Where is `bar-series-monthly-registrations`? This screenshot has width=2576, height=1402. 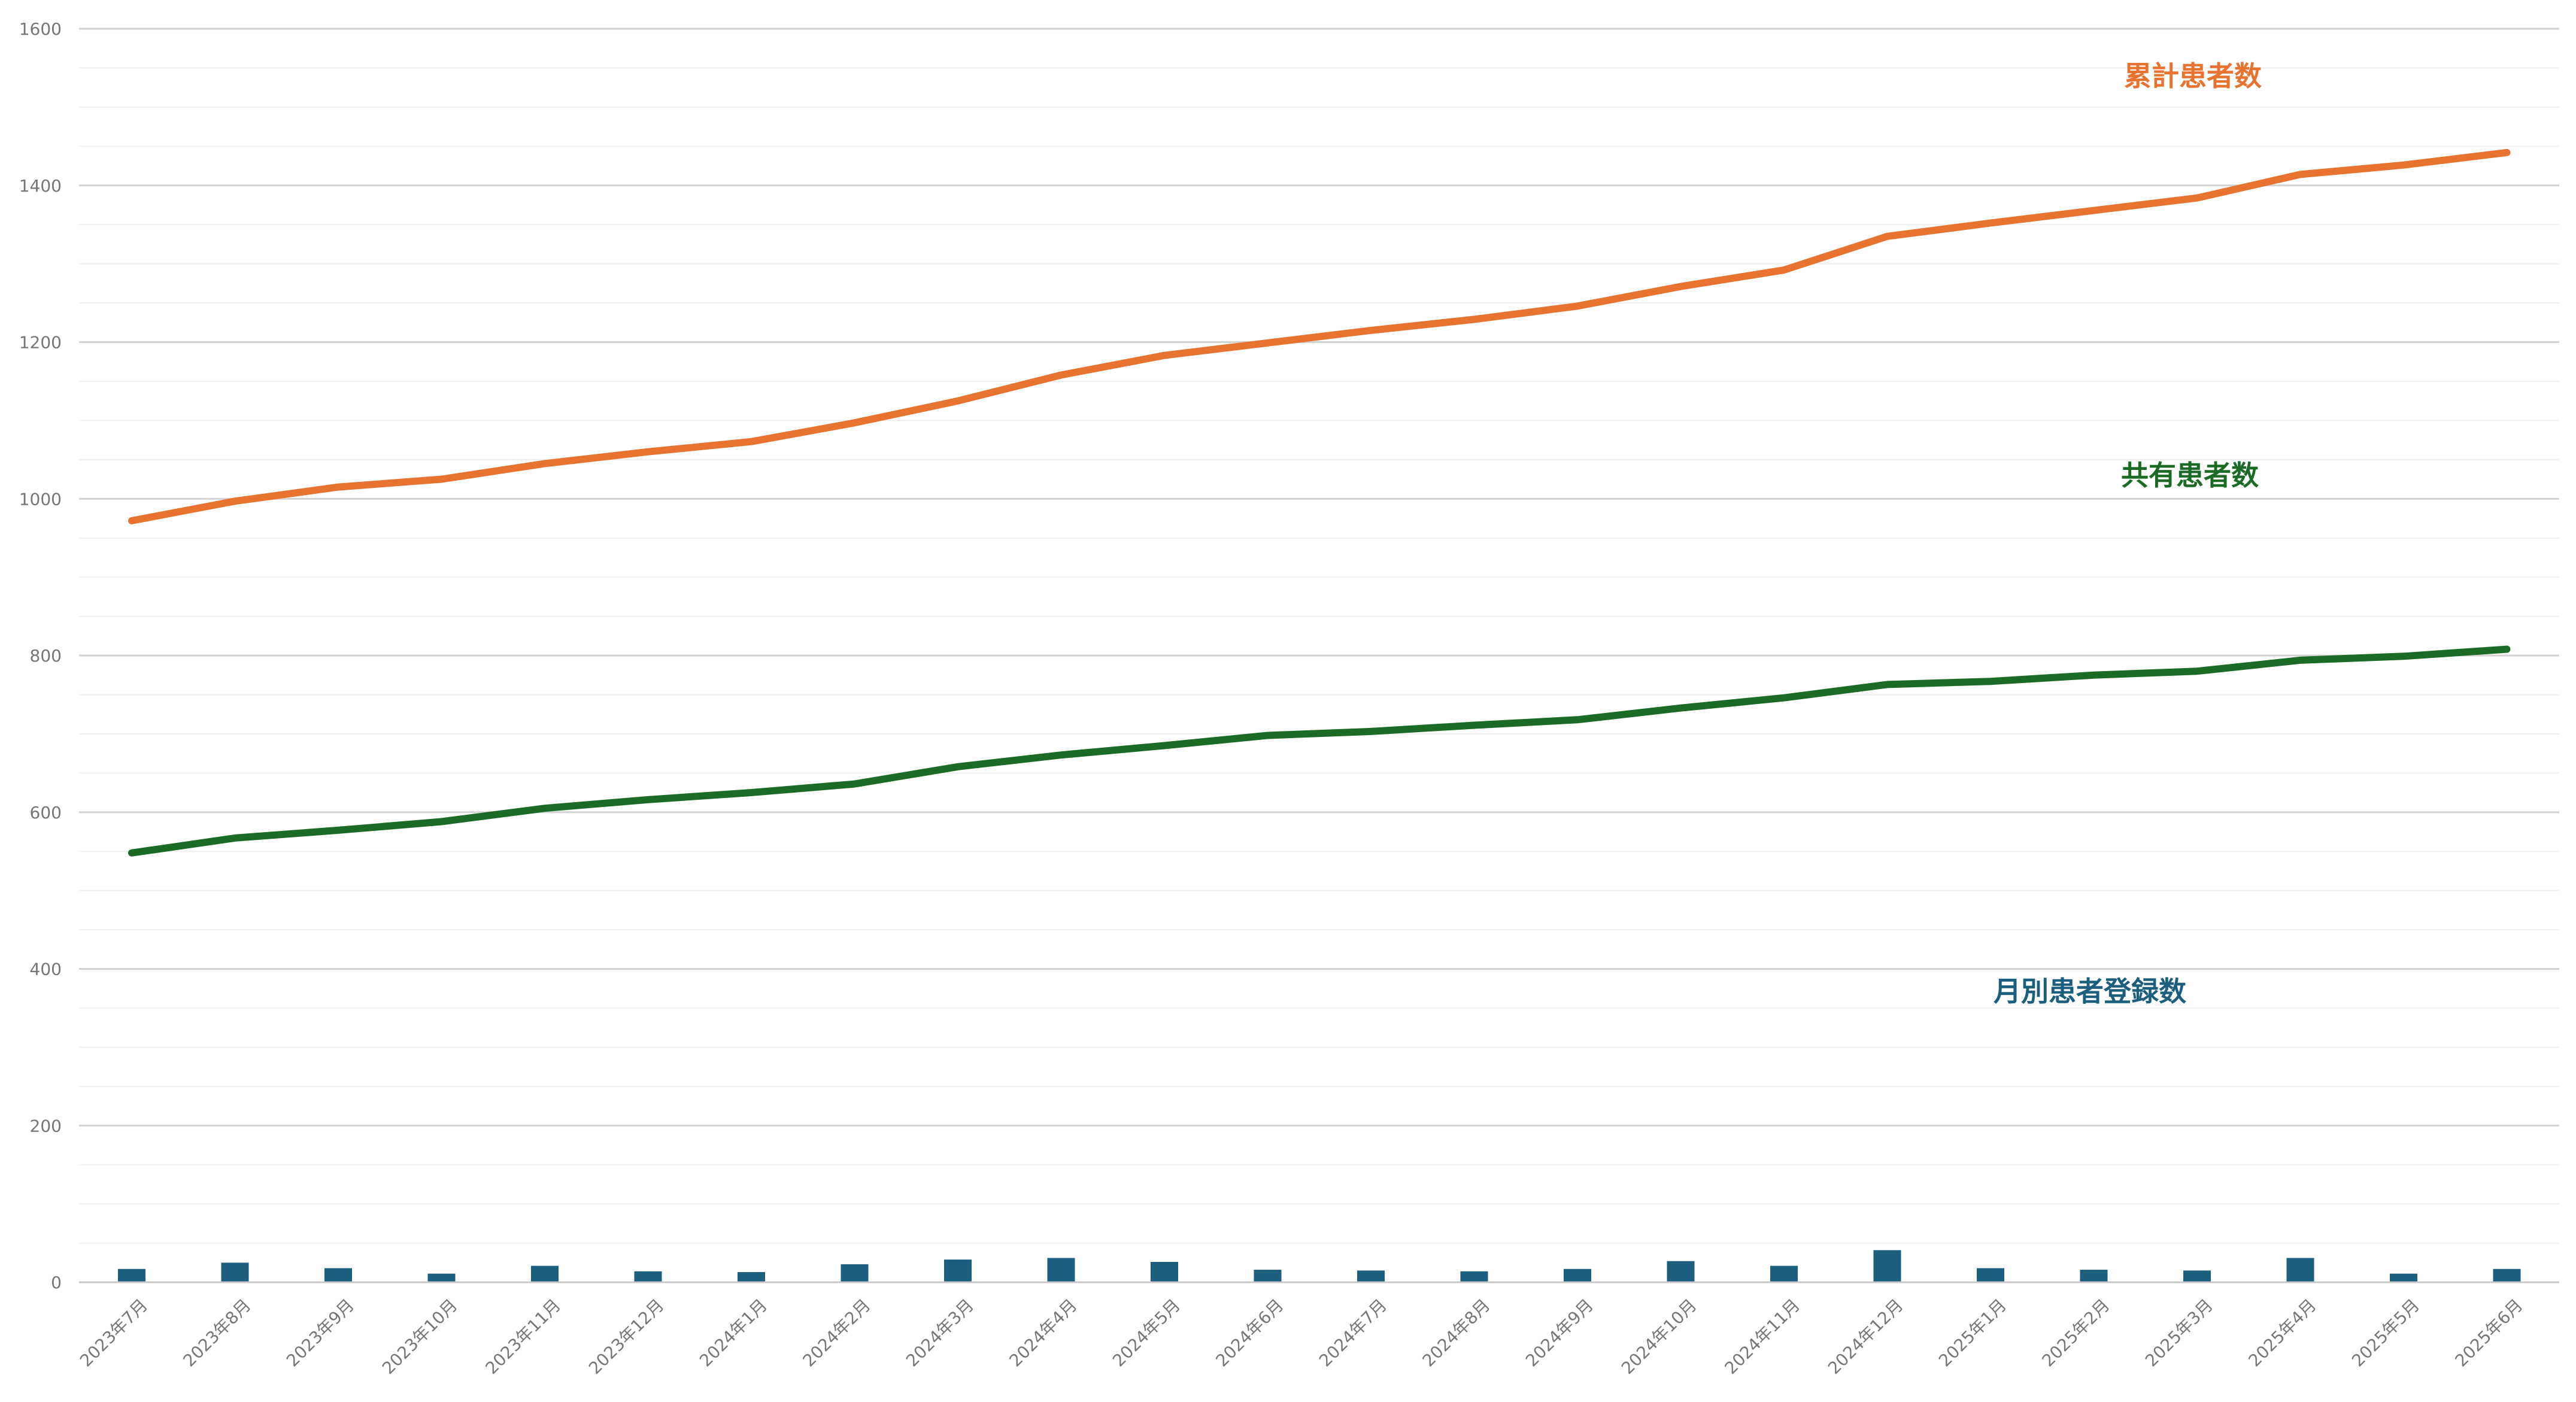
bar-series-monthly-registrations is located at coordinates (1319, 1266).